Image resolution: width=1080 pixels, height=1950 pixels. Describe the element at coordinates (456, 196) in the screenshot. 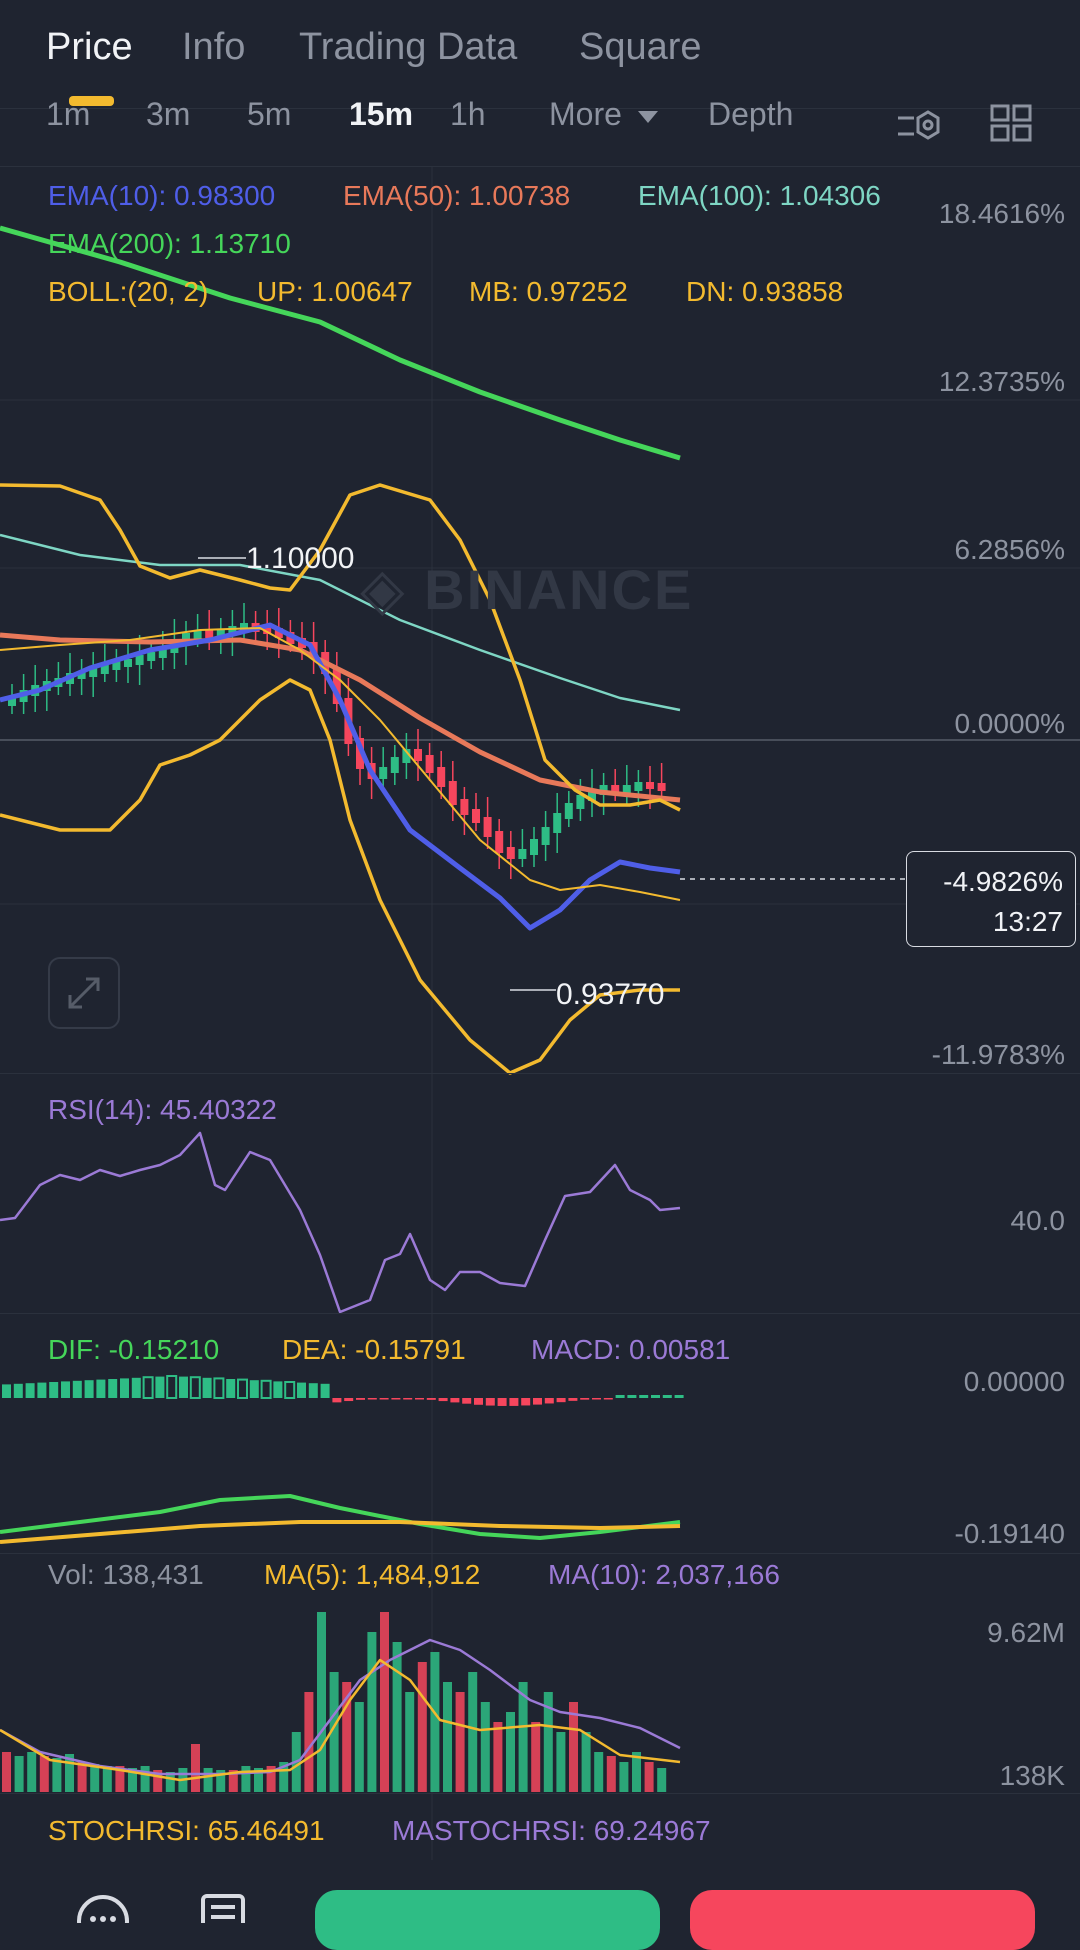

I see `ema50-legend: EMA(50): 1.00738` at that location.